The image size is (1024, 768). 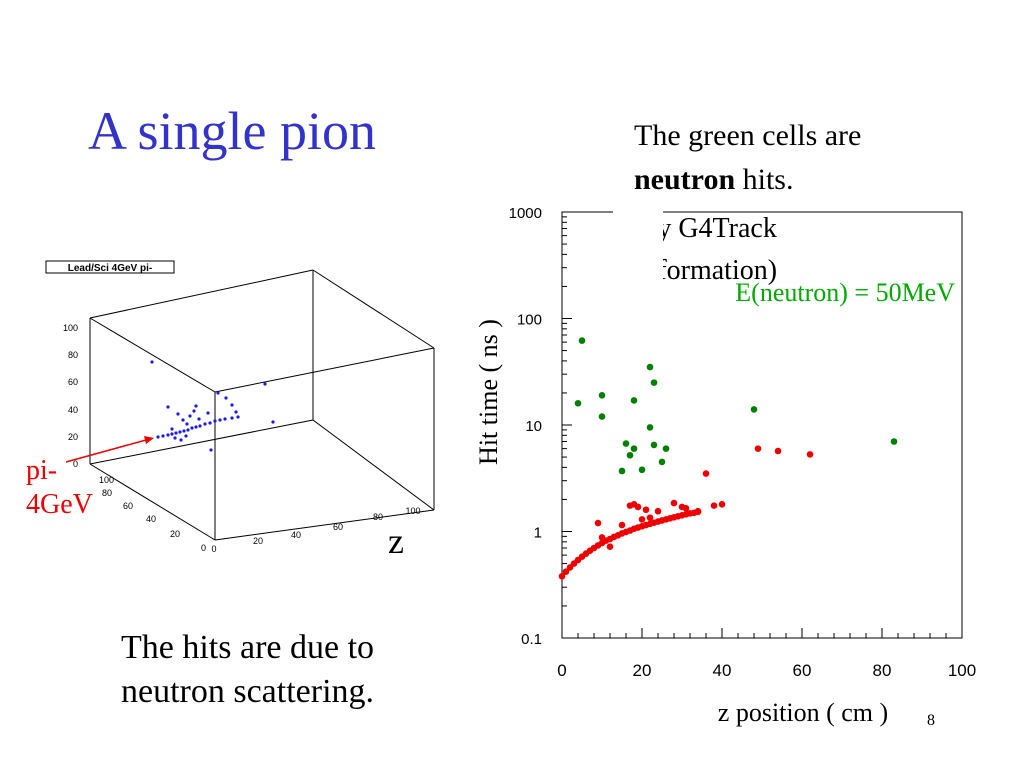 I want to click on note-line-2-rest: hits., so click(x=764, y=179).